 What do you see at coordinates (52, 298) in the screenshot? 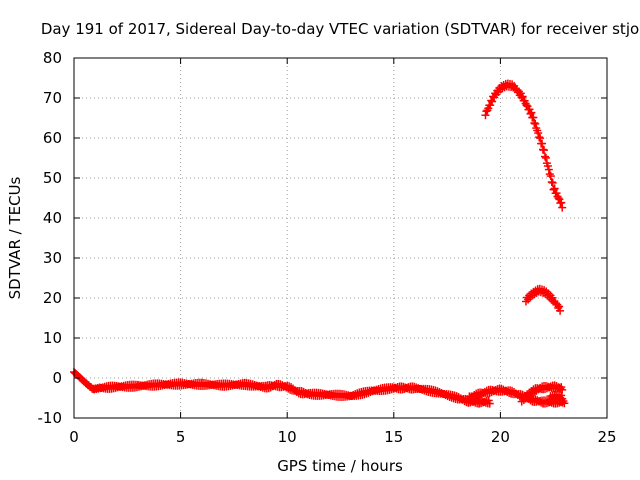
I see `y-tick-label: 20` at bounding box center [52, 298].